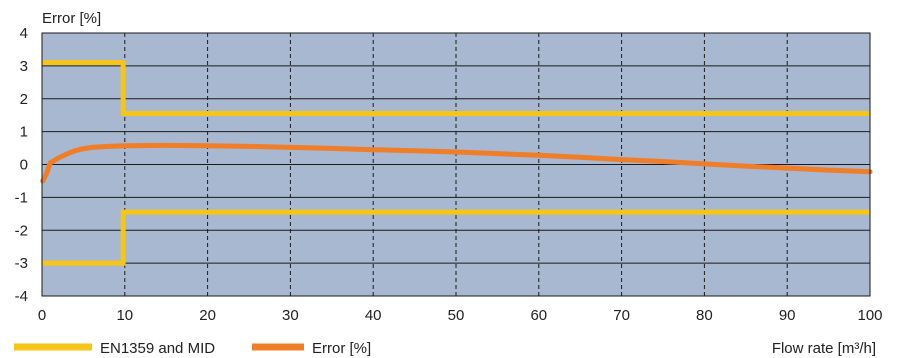  What do you see at coordinates (207, 315) in the screenshot?
I see `x-tick-label: 20` at bounding box center [207, 315].